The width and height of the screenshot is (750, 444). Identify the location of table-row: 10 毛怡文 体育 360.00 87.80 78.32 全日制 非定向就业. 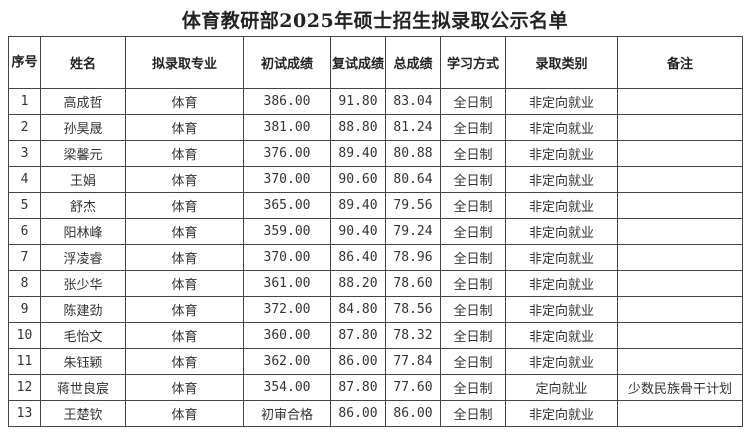
(375, 335).